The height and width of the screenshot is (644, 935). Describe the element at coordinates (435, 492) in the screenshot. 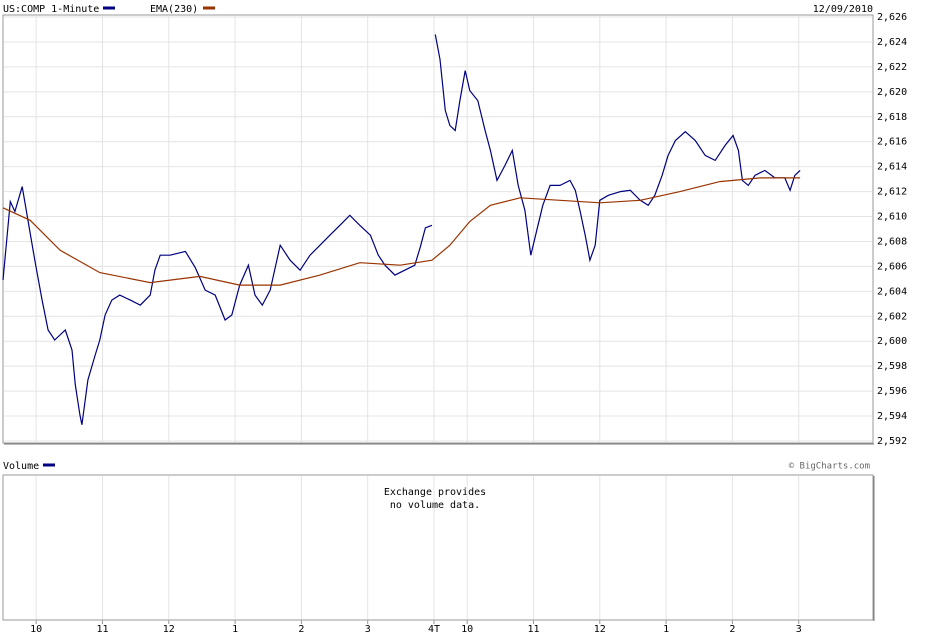

I see `volume-message: Exchange provides` at that location.